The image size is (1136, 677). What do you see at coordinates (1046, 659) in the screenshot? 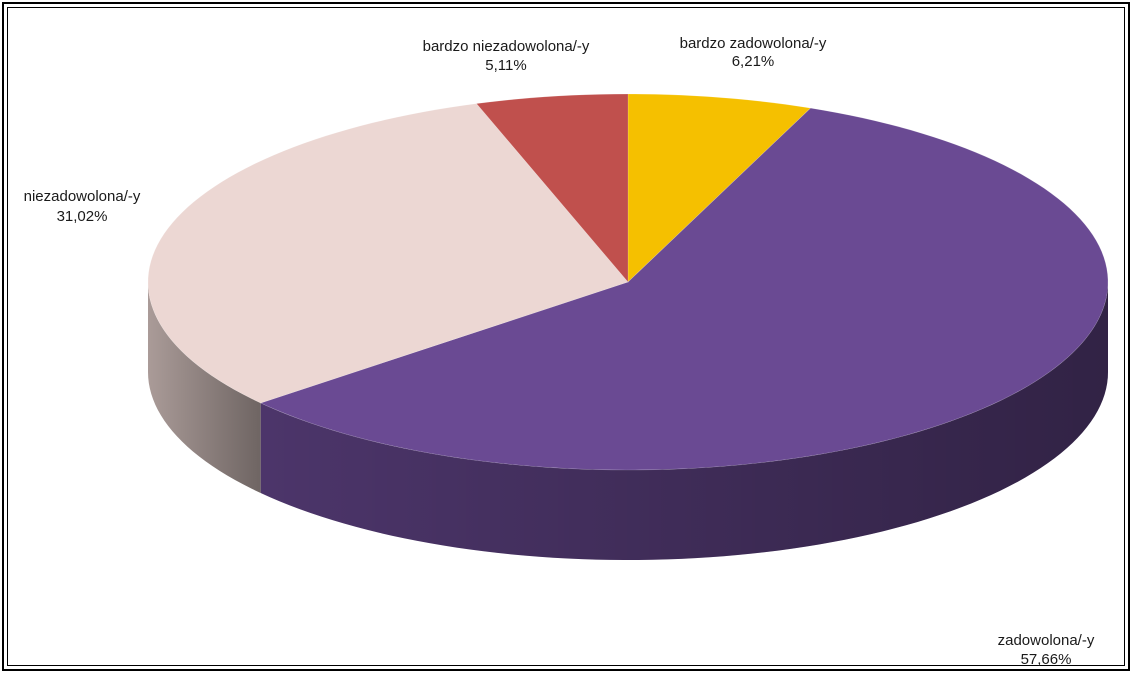
I see `pct-zadowolona: 57,66%` at bounding box center [1046, 659].